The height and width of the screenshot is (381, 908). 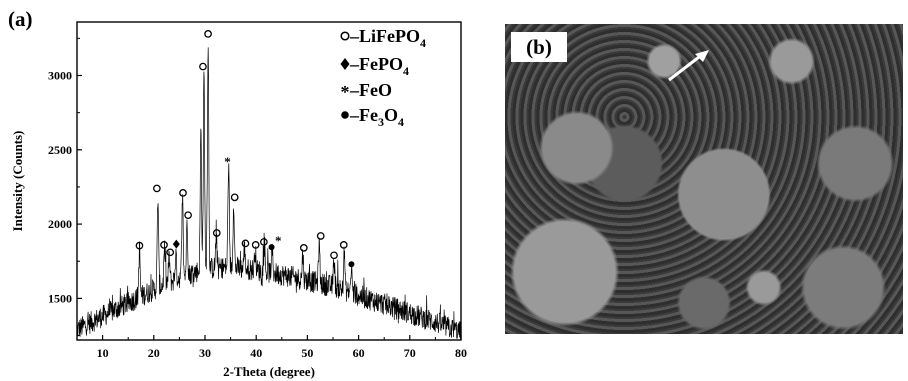 I want to click on x-axis-ticks: 10 20 30 40 50 60 70 80, so click(x=271, y=347).